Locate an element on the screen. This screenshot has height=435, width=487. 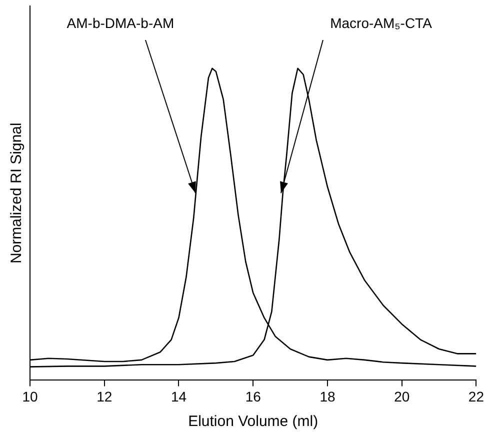
x-tick-label: 10 is located at coordinates (30, 396).